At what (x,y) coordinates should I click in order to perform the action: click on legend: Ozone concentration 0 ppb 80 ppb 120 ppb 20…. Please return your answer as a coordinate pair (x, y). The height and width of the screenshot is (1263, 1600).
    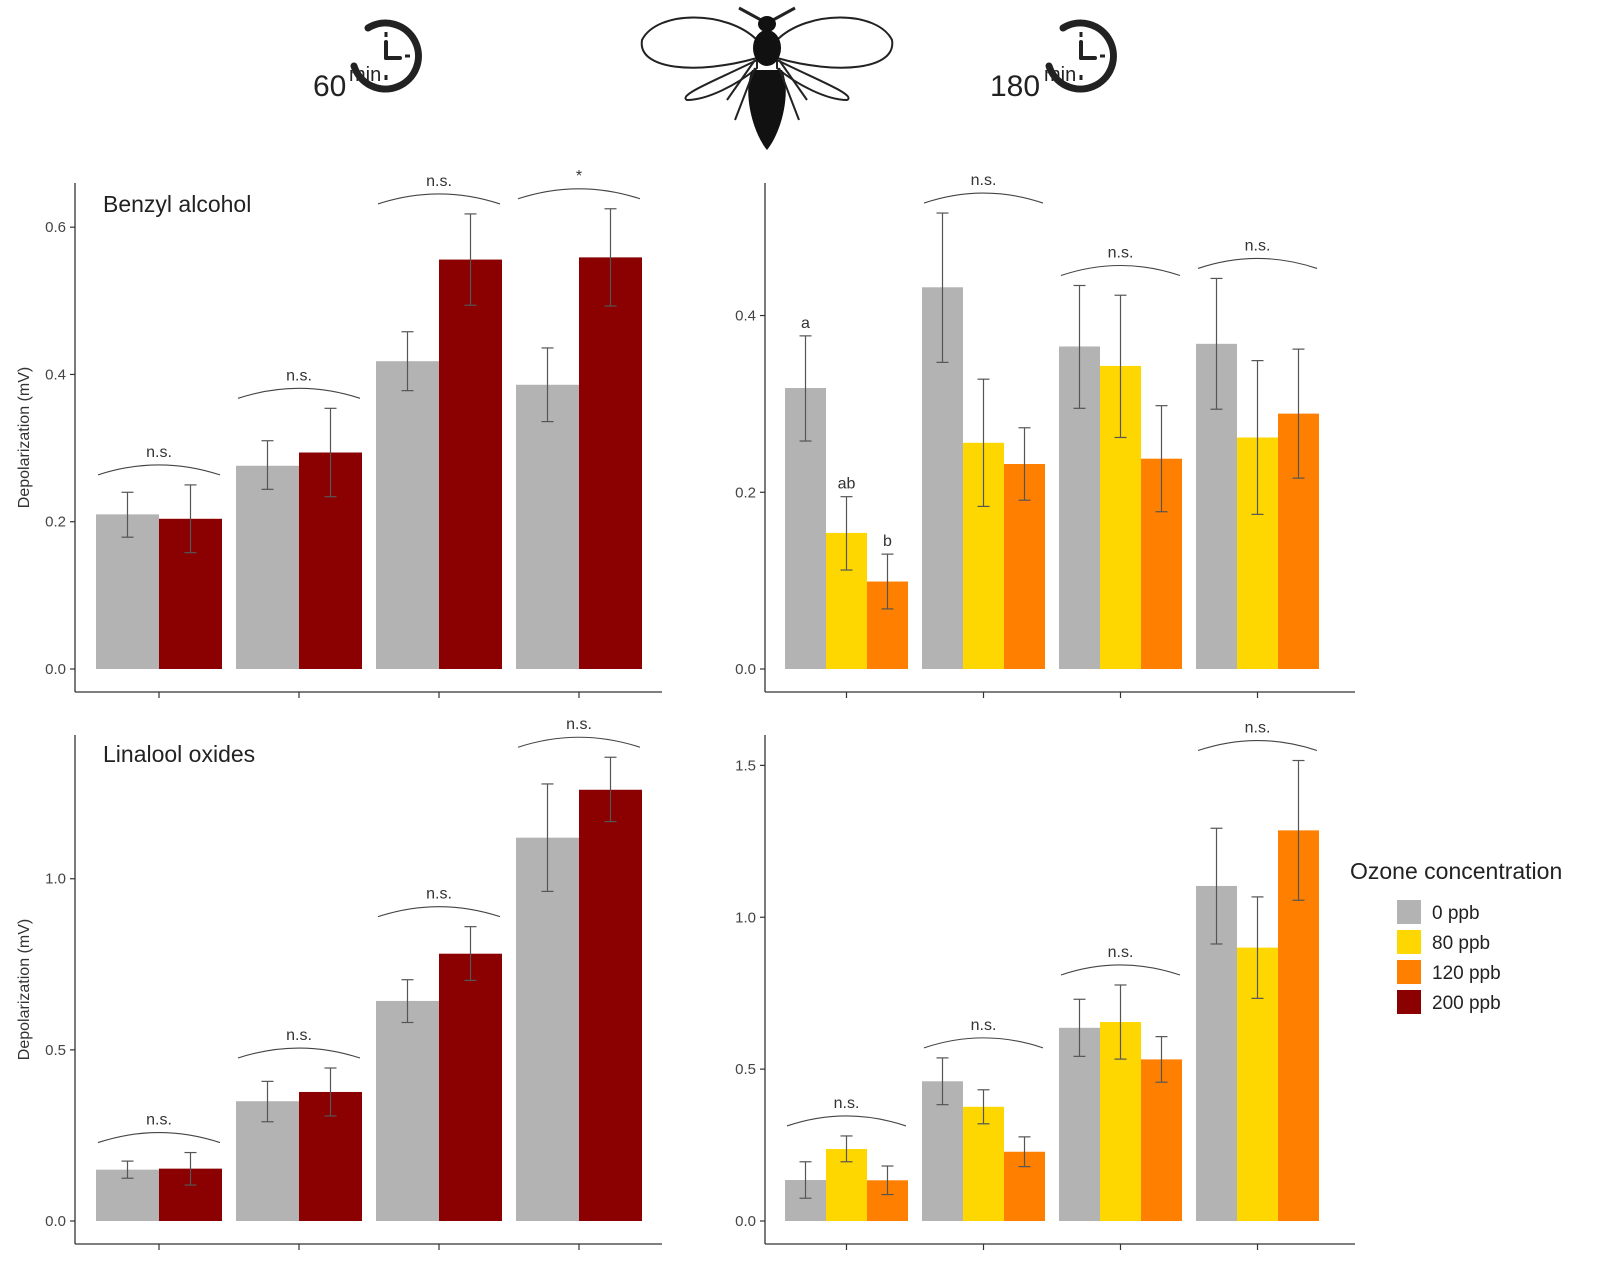
    Looking at the image, I should click on (1456, 936).